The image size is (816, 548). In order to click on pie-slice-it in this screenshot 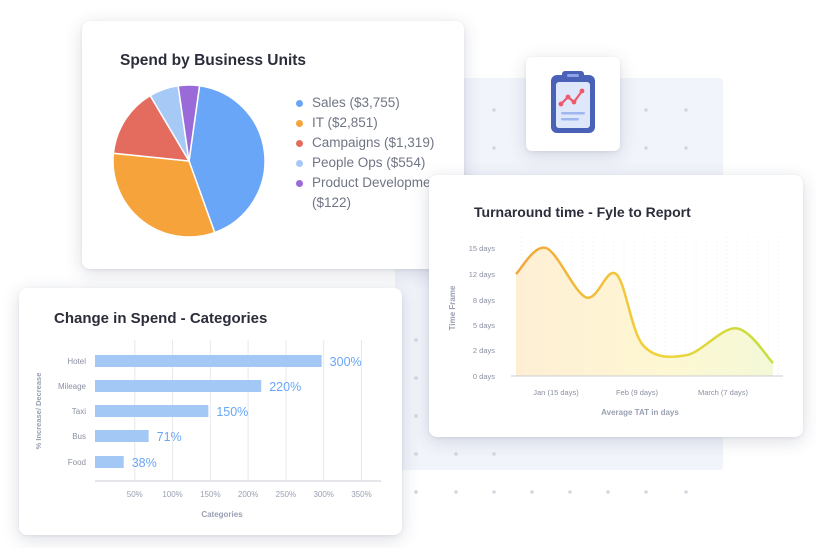, I will do `click(164, 195)`.